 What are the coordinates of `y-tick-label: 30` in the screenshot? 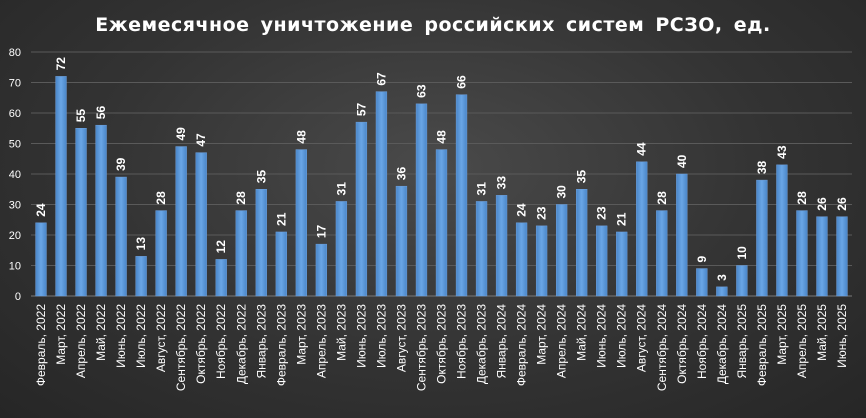 It's located at (15, 206).